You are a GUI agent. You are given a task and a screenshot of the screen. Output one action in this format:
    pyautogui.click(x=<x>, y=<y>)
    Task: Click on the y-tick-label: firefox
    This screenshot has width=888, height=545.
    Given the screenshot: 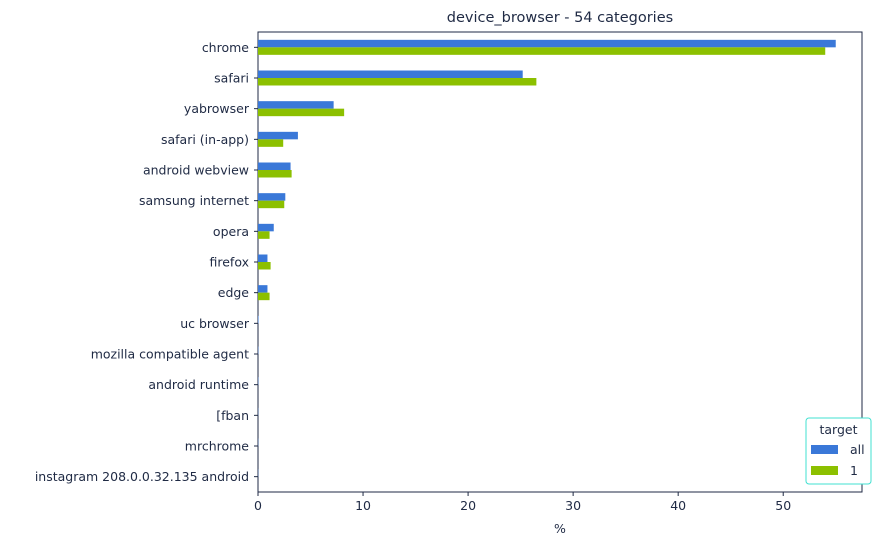 What is the action you would take?
    pyautogui.click(x=230, y=262)
    